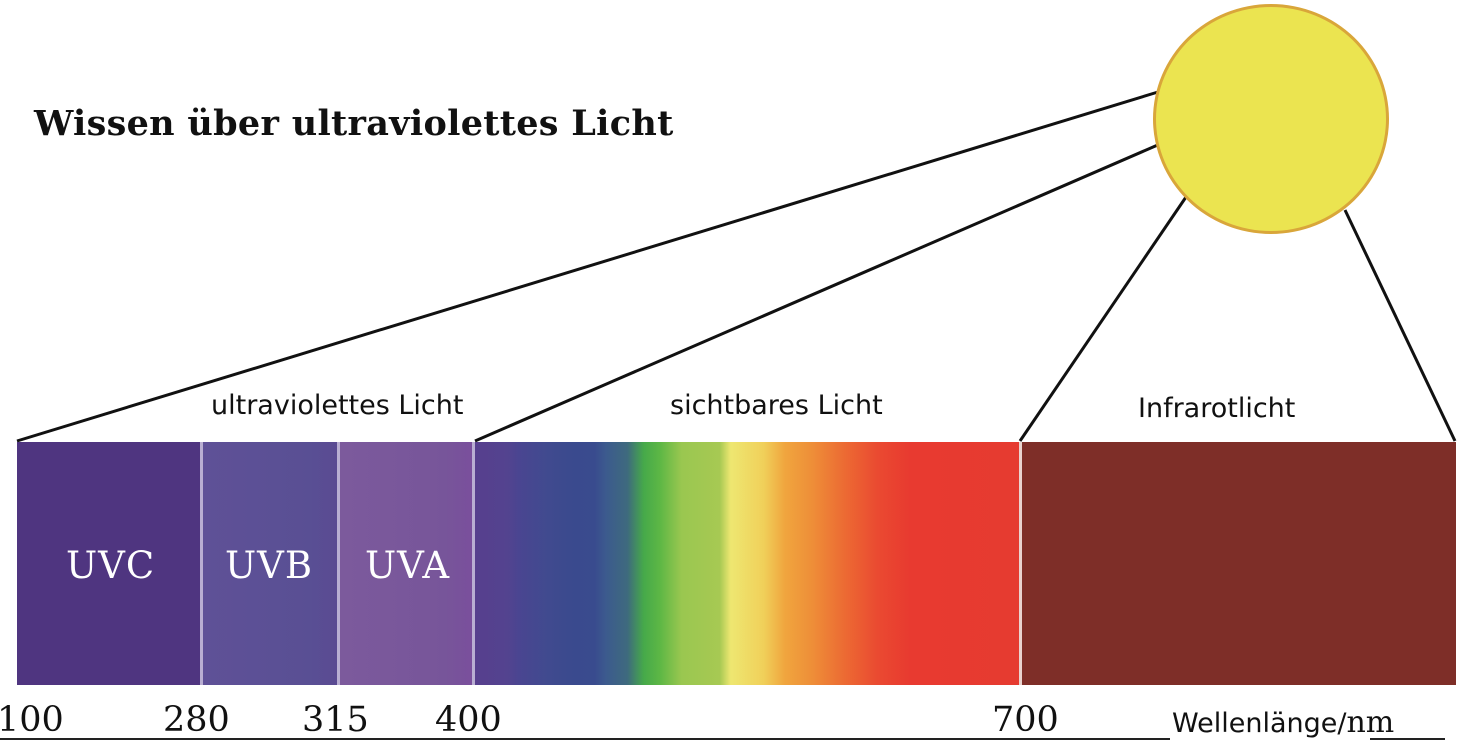  Describe the element at coordinates (1400, 325) in the screenshot. I see `ray-line-ir-right` at that location.